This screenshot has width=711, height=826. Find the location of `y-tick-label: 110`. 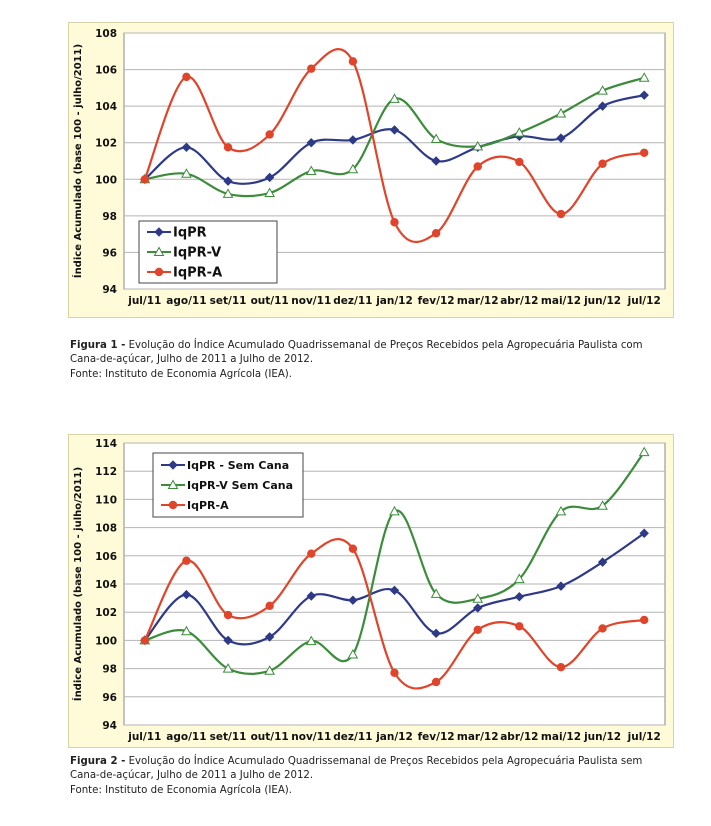

y-tick-label: 110 is located at coordinates (106, 500).